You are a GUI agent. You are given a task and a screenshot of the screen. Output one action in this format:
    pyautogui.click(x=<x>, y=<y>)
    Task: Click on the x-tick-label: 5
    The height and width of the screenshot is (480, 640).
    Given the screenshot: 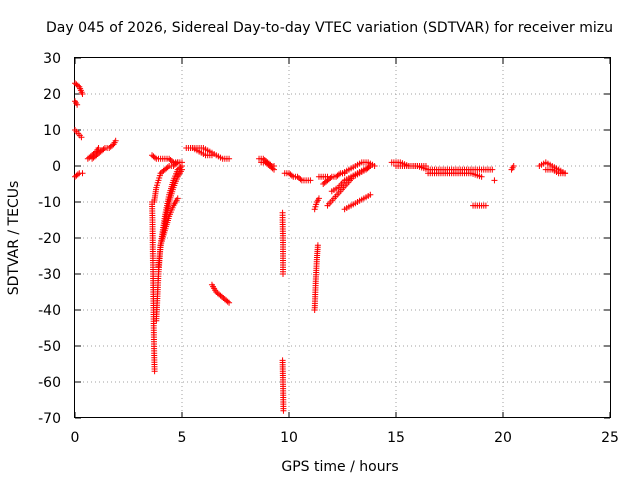 What is the action you would take?
    pyautogui.click(x=182, y=438)
    